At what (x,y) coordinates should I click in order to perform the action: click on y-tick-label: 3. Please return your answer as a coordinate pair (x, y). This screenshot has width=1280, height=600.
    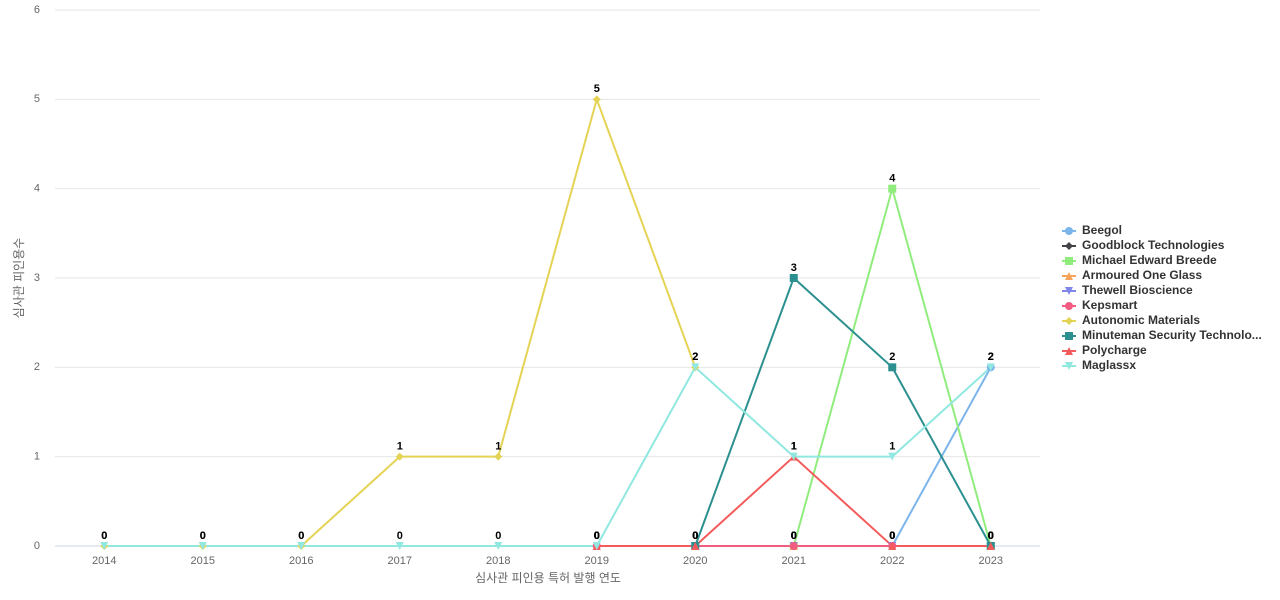
    Looking at the image, I should click on (37, 278).